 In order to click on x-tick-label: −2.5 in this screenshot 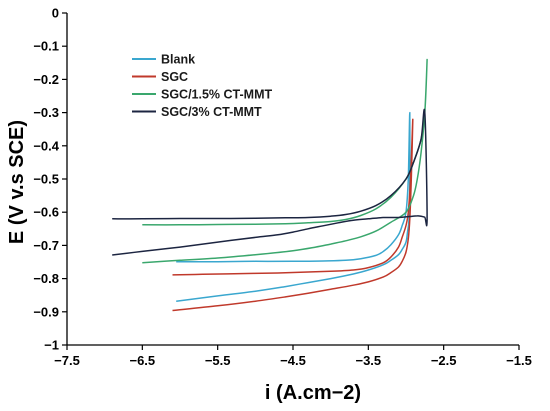, I will do `click(444, 360)`.